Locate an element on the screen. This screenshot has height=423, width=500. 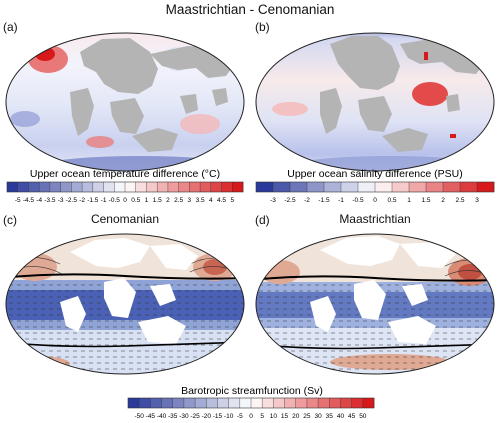
streamfunction-colorbar-tick-label: -35 is located at coordinates (173, 416).